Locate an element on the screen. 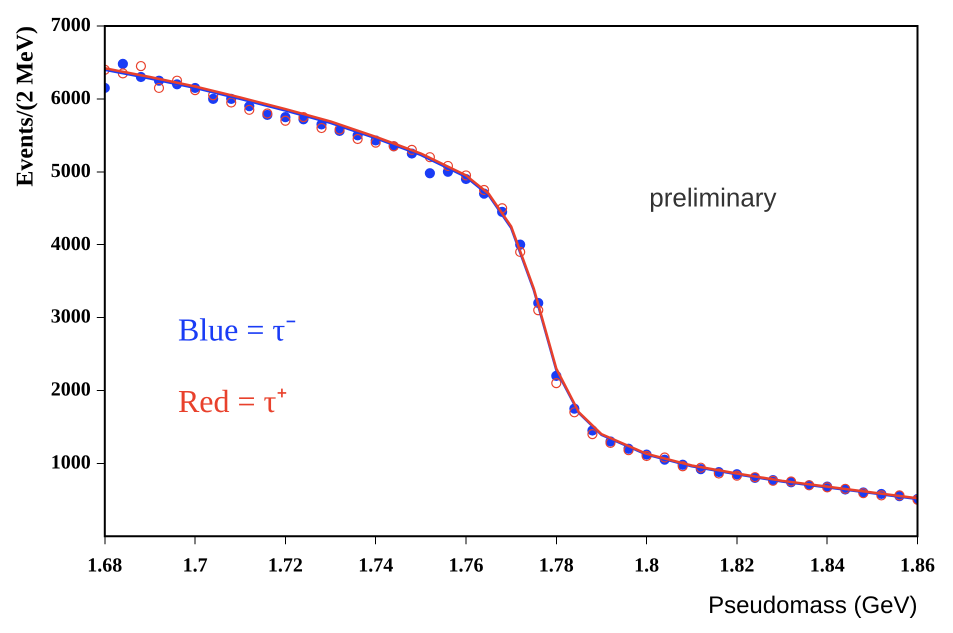 The image size is (953, 633). annotation: preliminary is located at coordinates (712, 197).